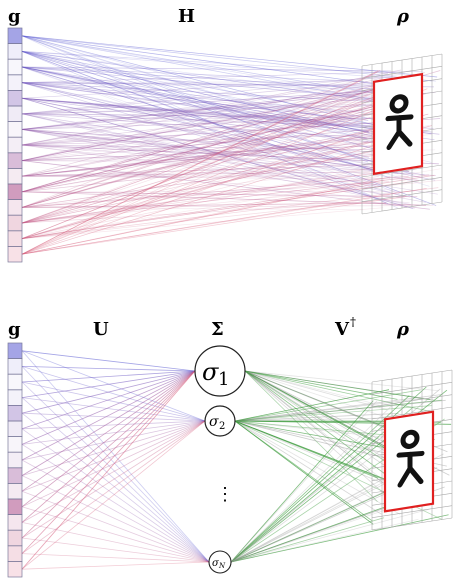 The width and height of the screenshot is (456, 578). What do you see at coordinates (409, 461) in the screenshot?
I see `bottom-image-frame` at bounding box center [409, 461].